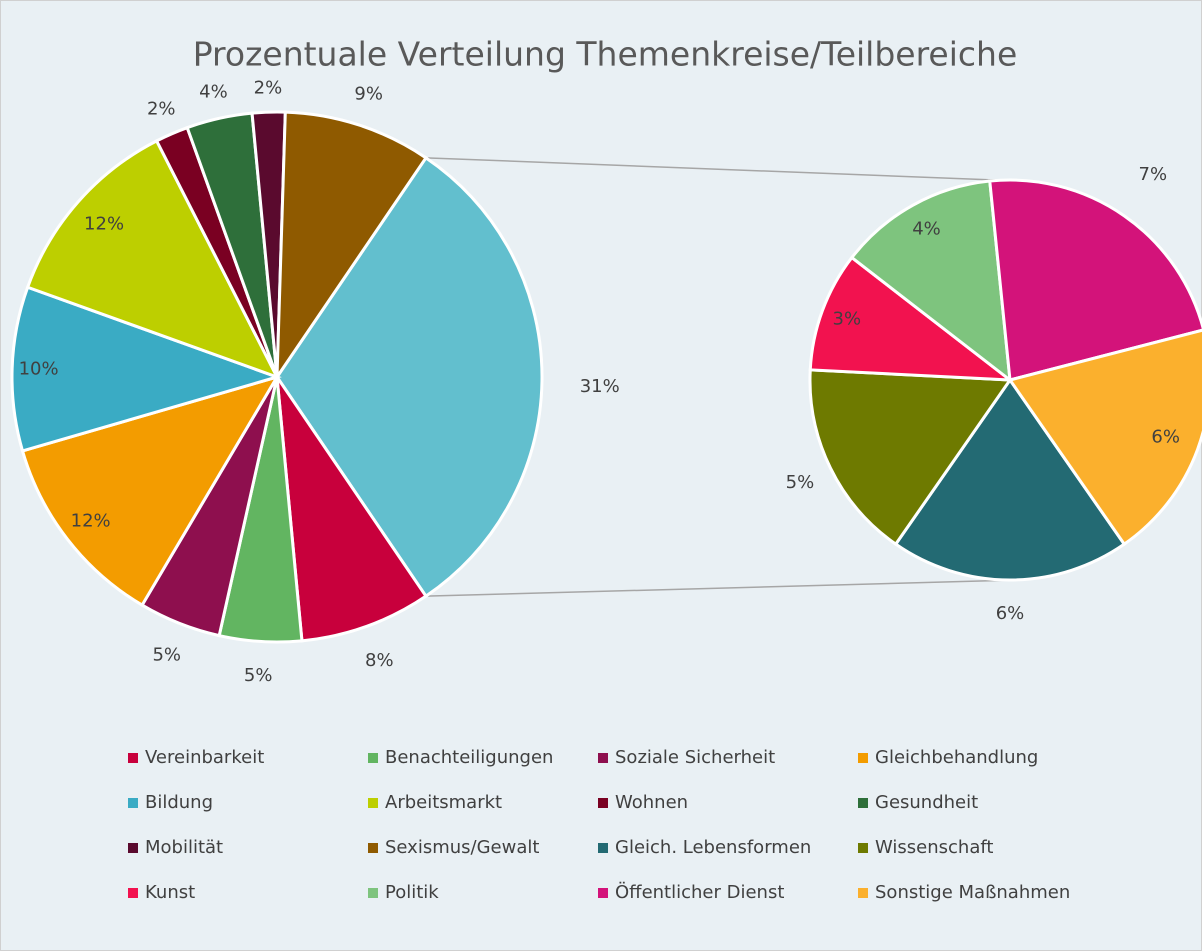 This screenshot has width=1202, height=951. Describe the element at coordinates (600, 386) in the screenshot. I see `data-label: 31%` at that location.